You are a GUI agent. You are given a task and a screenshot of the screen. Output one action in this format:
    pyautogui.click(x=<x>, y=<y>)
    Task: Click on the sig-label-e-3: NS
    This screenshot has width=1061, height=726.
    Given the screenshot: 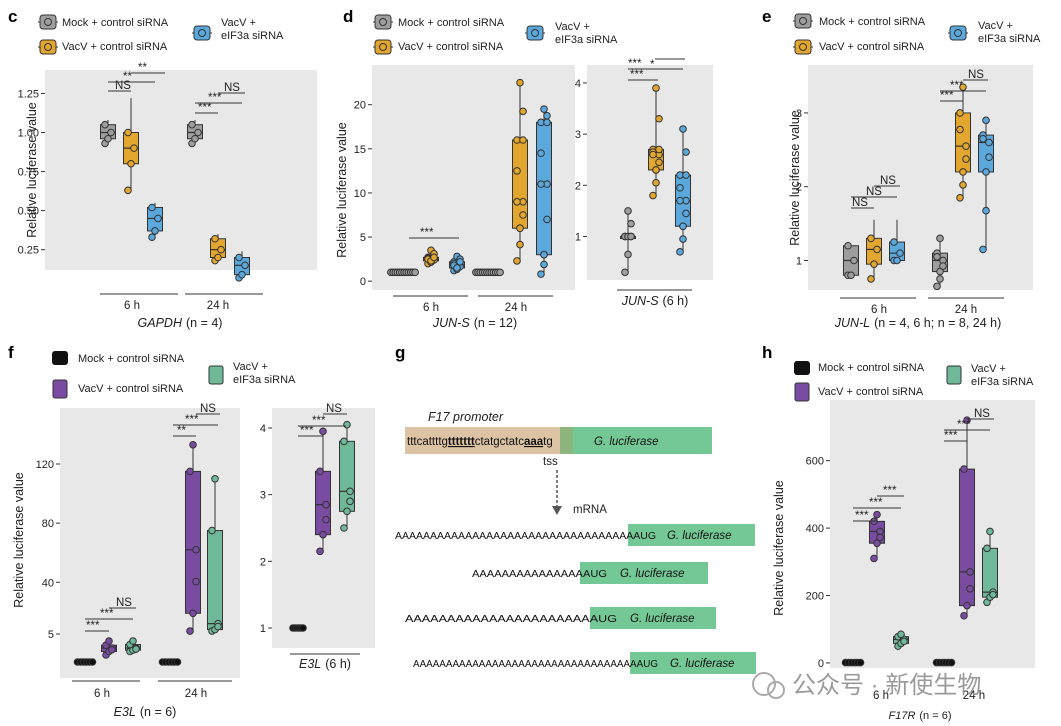 What is the action you would take?
    pyautogui.click(x=888, y=181)
    